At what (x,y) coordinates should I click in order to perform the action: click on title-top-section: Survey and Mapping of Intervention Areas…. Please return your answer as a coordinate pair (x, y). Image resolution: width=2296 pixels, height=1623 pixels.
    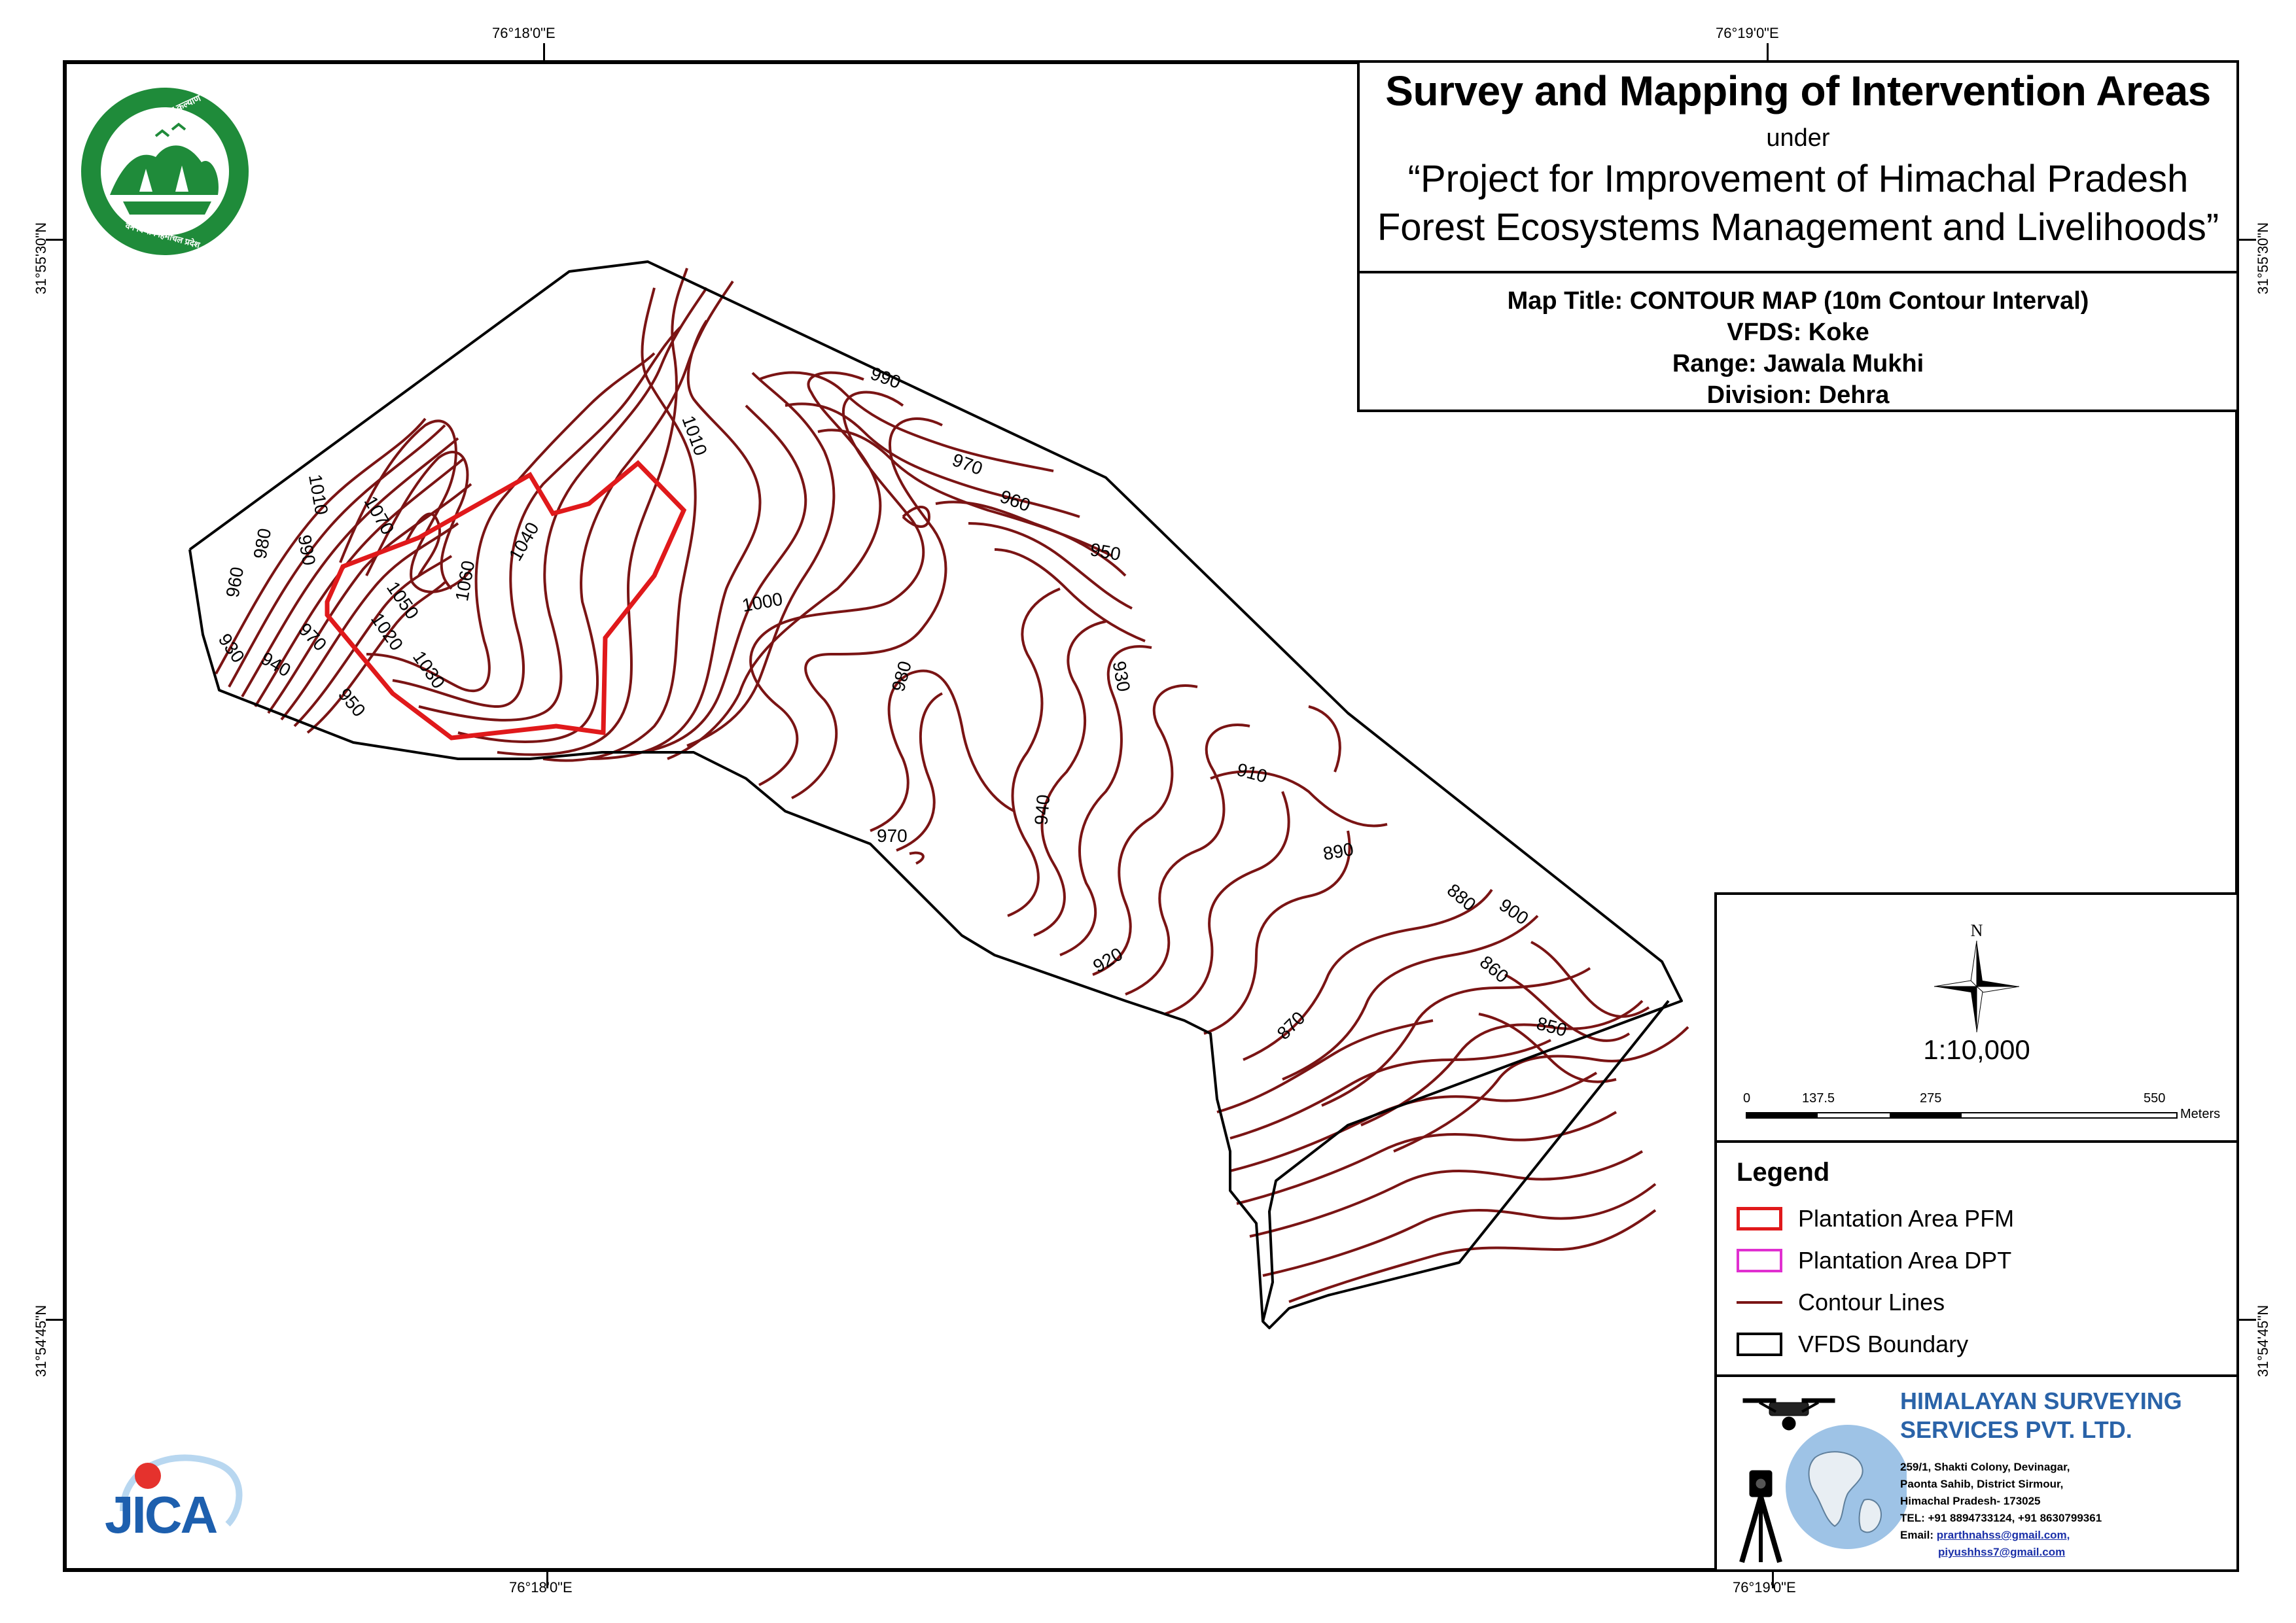
    Looking at the image, I should click on (1798, 168).